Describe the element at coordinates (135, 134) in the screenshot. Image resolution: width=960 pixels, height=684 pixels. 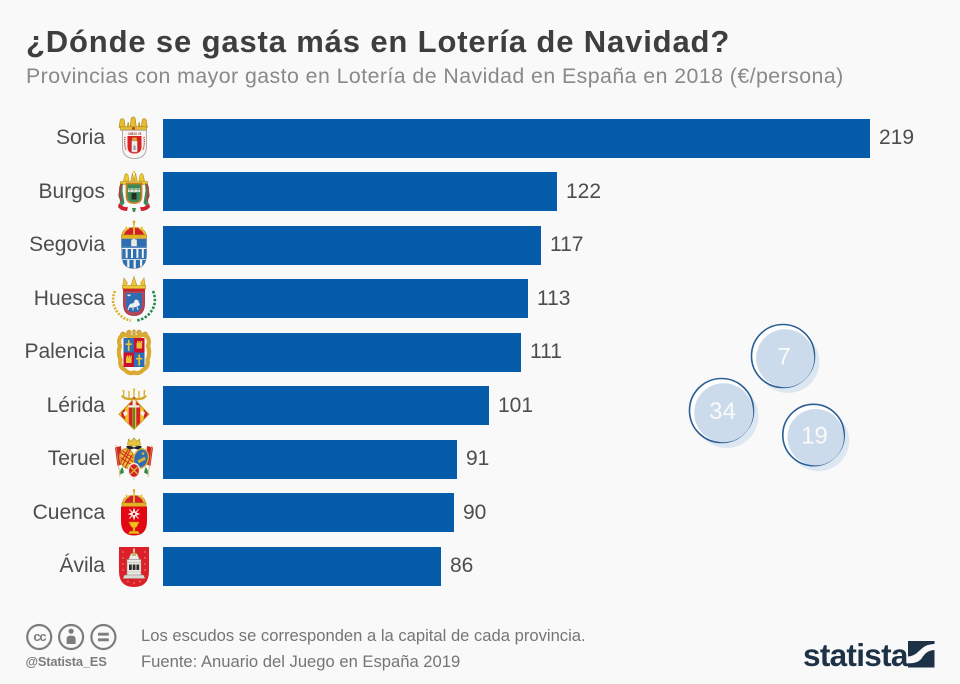
I see `svg-text: CABEZA DE` at that location.